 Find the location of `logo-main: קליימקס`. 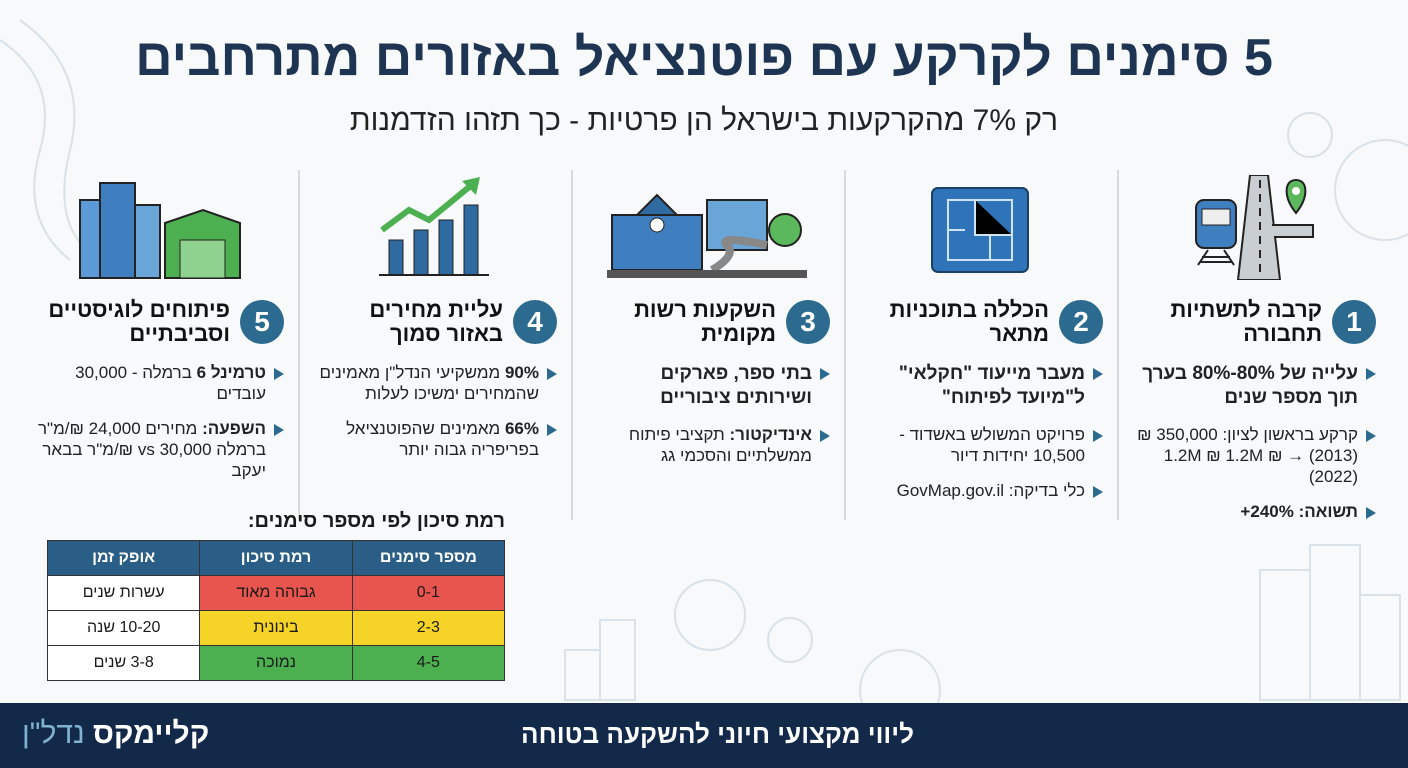

logo-main: קליימקס is located at coordinates (151, 733).